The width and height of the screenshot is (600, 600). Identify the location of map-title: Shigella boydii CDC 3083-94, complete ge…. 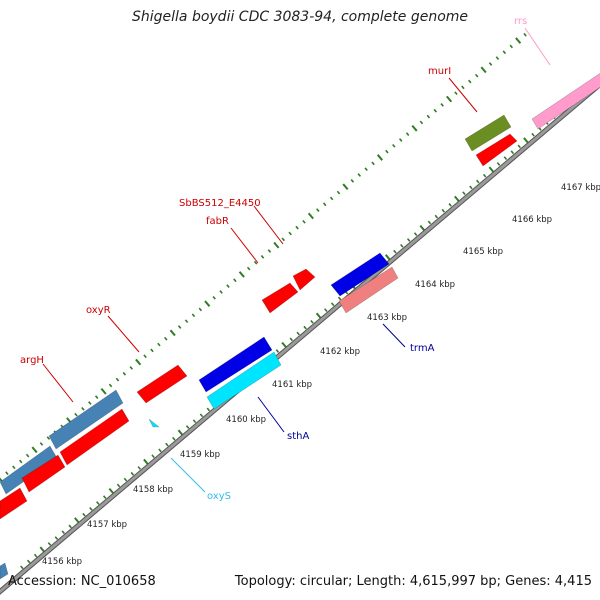
(300, 17).